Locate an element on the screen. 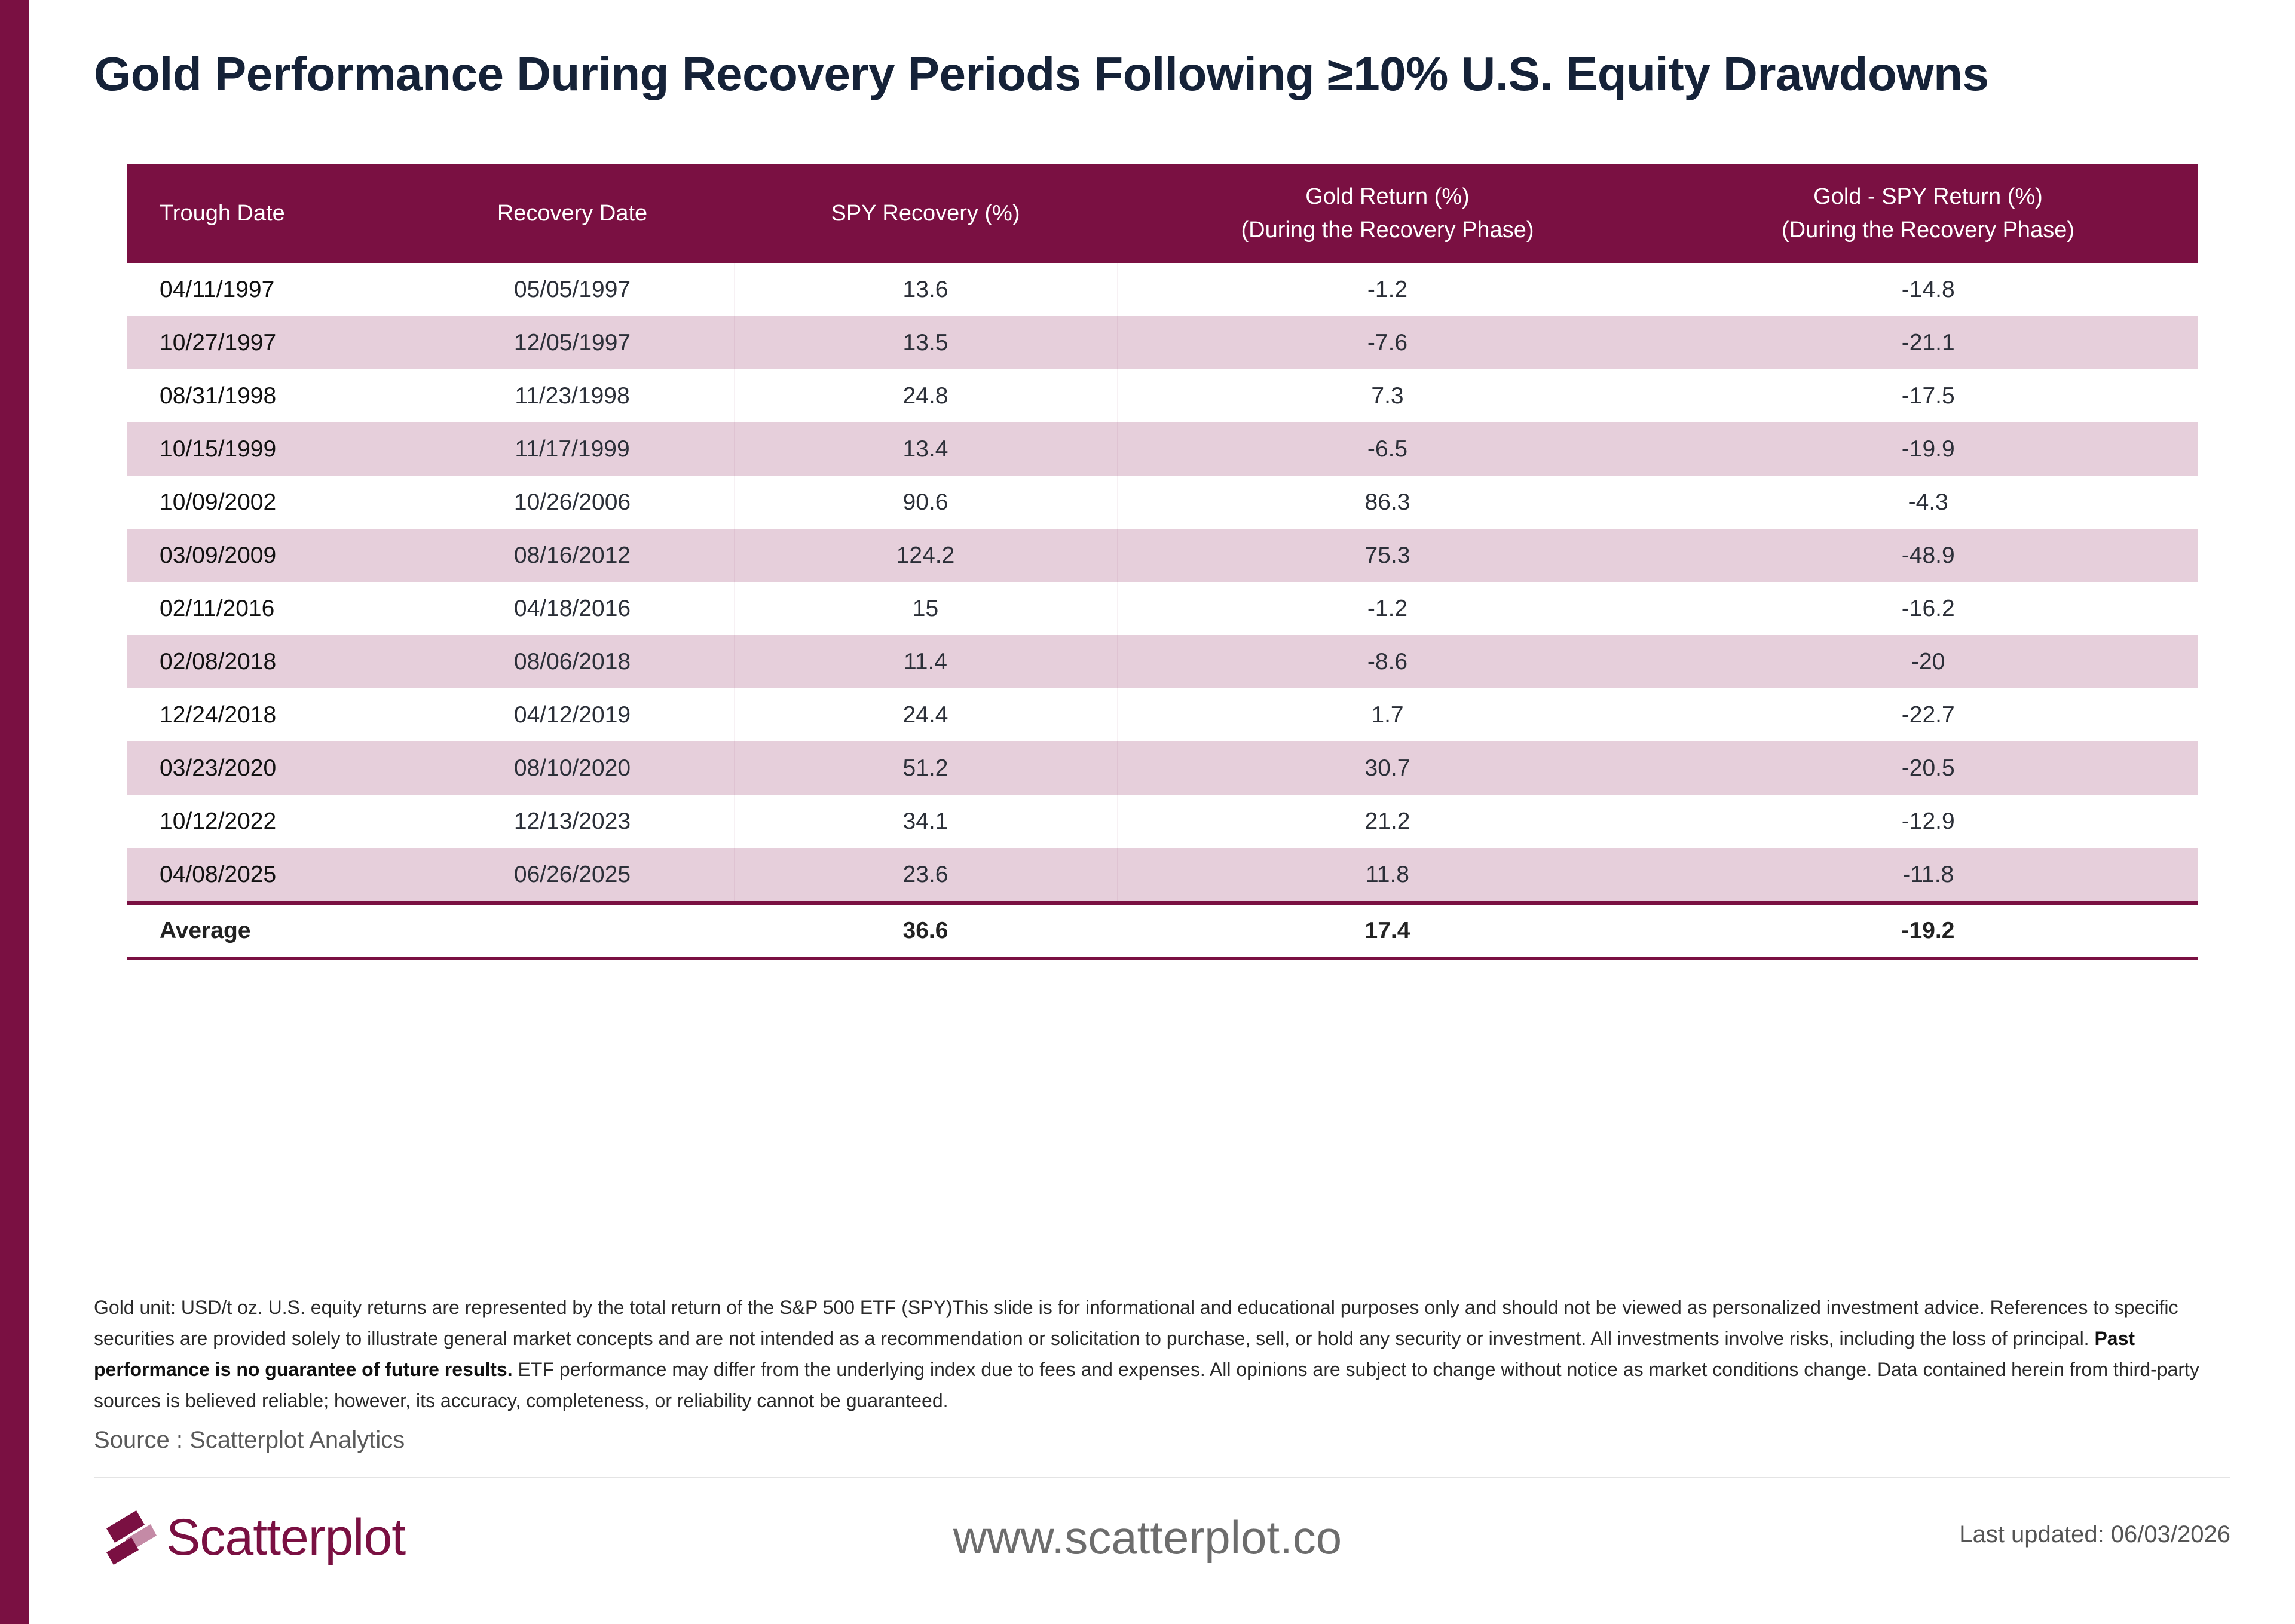  table-row: 08/31/1998 11/23/1998 24.8 7.3 -17.5 is located at coordinates (1162, 395).